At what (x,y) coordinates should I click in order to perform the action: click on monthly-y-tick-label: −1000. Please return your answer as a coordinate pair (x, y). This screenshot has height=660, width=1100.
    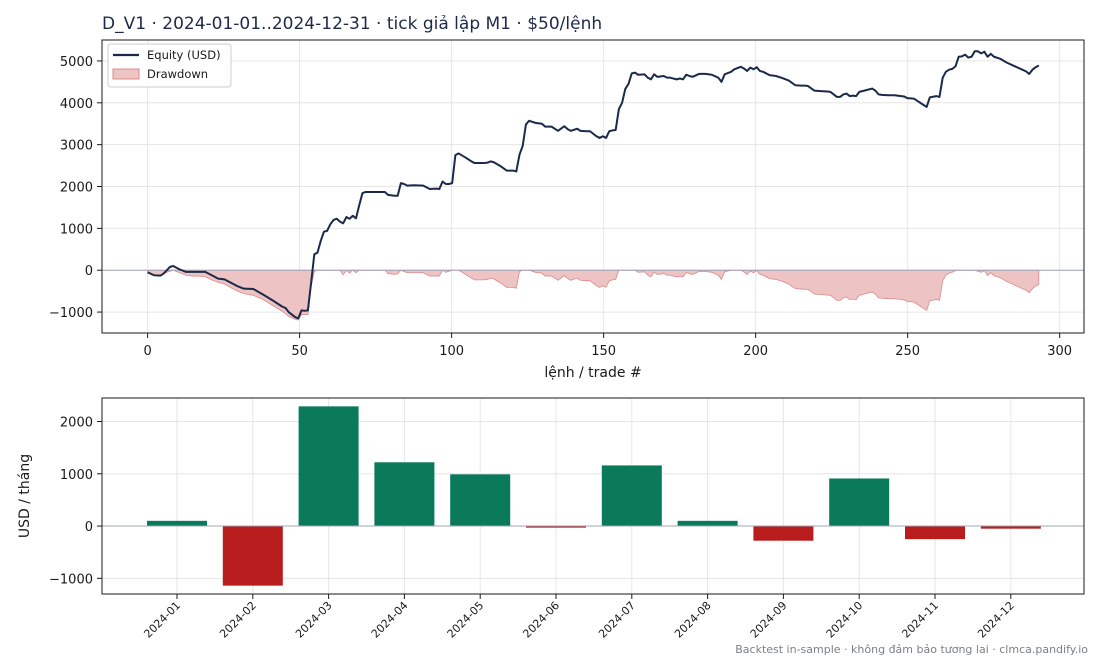
    Looking at the image, I should click on (71, 579).